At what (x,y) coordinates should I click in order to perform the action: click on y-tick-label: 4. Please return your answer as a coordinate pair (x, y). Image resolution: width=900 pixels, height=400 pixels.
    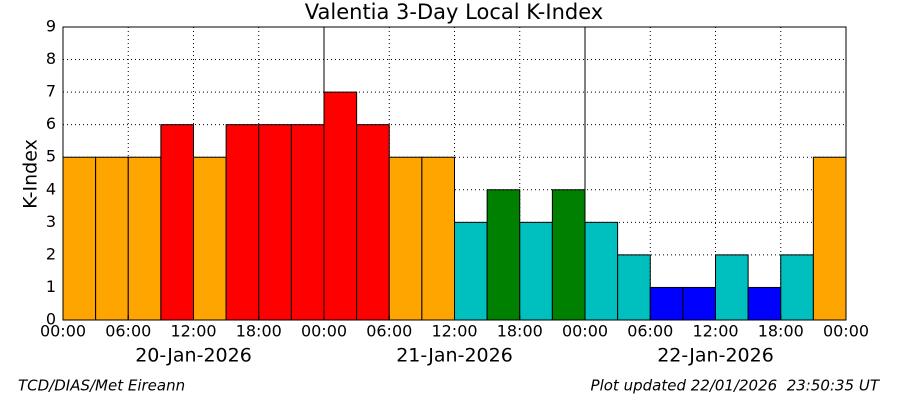
    Looking at the image, I should click on (51, 188).